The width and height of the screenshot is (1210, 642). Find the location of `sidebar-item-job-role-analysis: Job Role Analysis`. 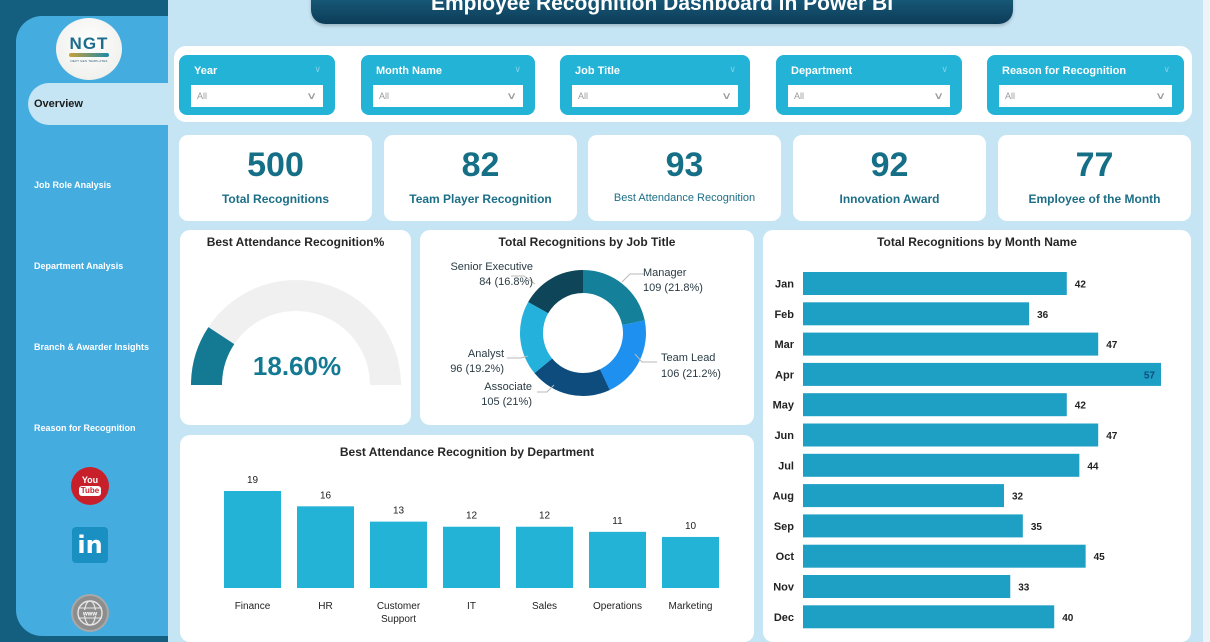

sidebar-item-job-role-analysis: Job Role Analysis is located at coordinates (73, 185).